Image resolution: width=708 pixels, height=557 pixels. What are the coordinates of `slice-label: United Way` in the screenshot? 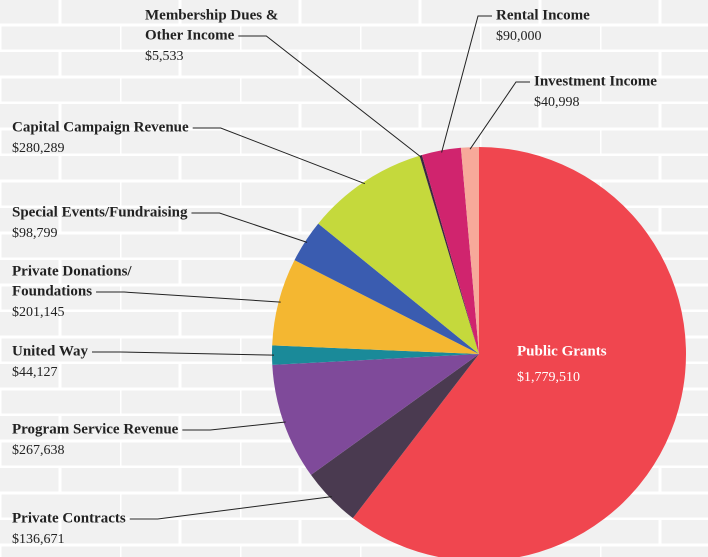 It's located at (50, 351).